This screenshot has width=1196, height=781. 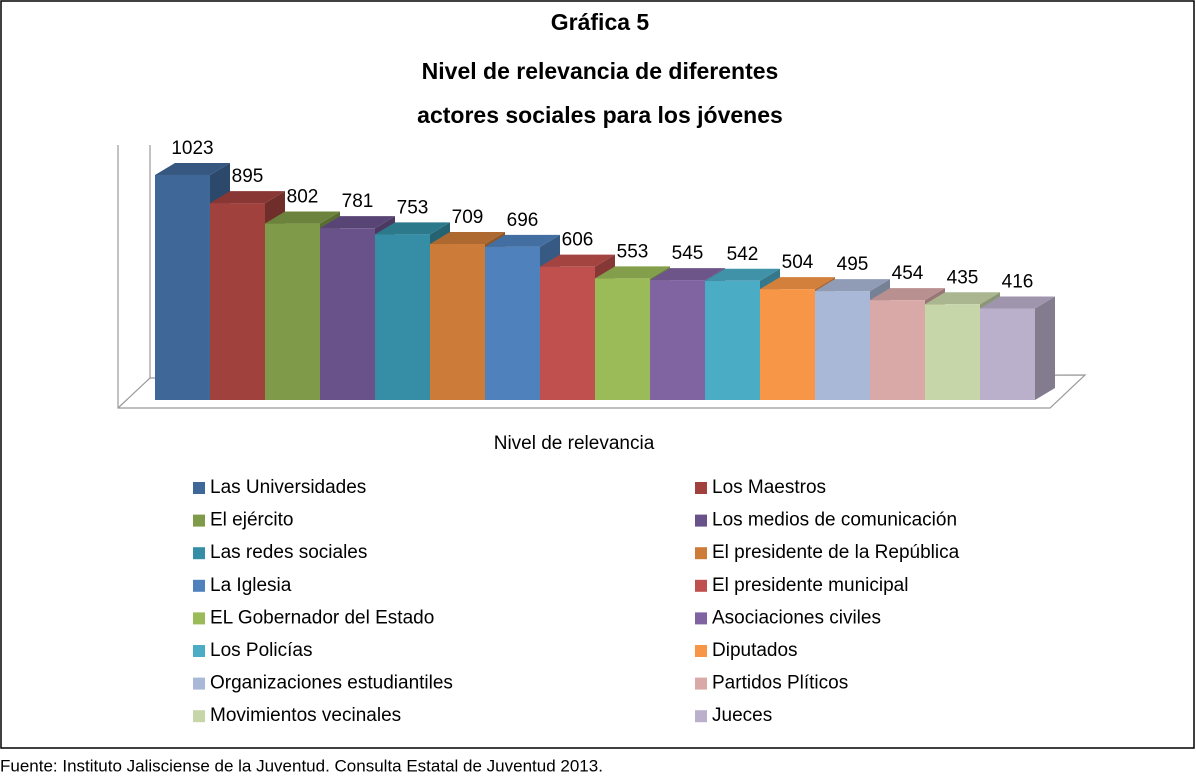 What do you see at coordinates (413, 207) in the screenshot?
I see `data-label: 753` at bounding box center [413, 207].